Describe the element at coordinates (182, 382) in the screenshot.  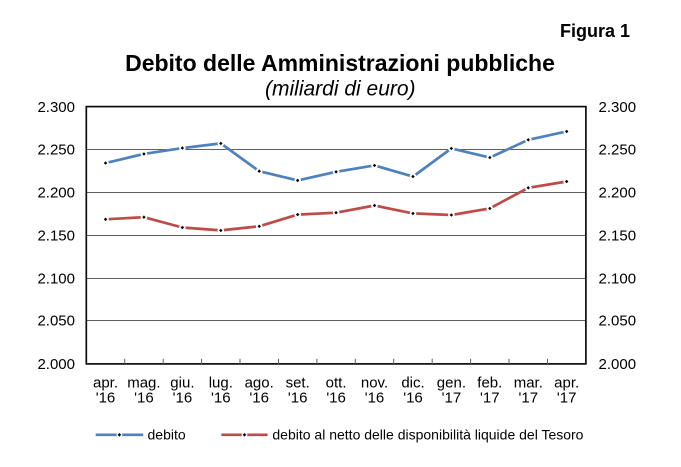
I see `svg-text: giu.` at that location.